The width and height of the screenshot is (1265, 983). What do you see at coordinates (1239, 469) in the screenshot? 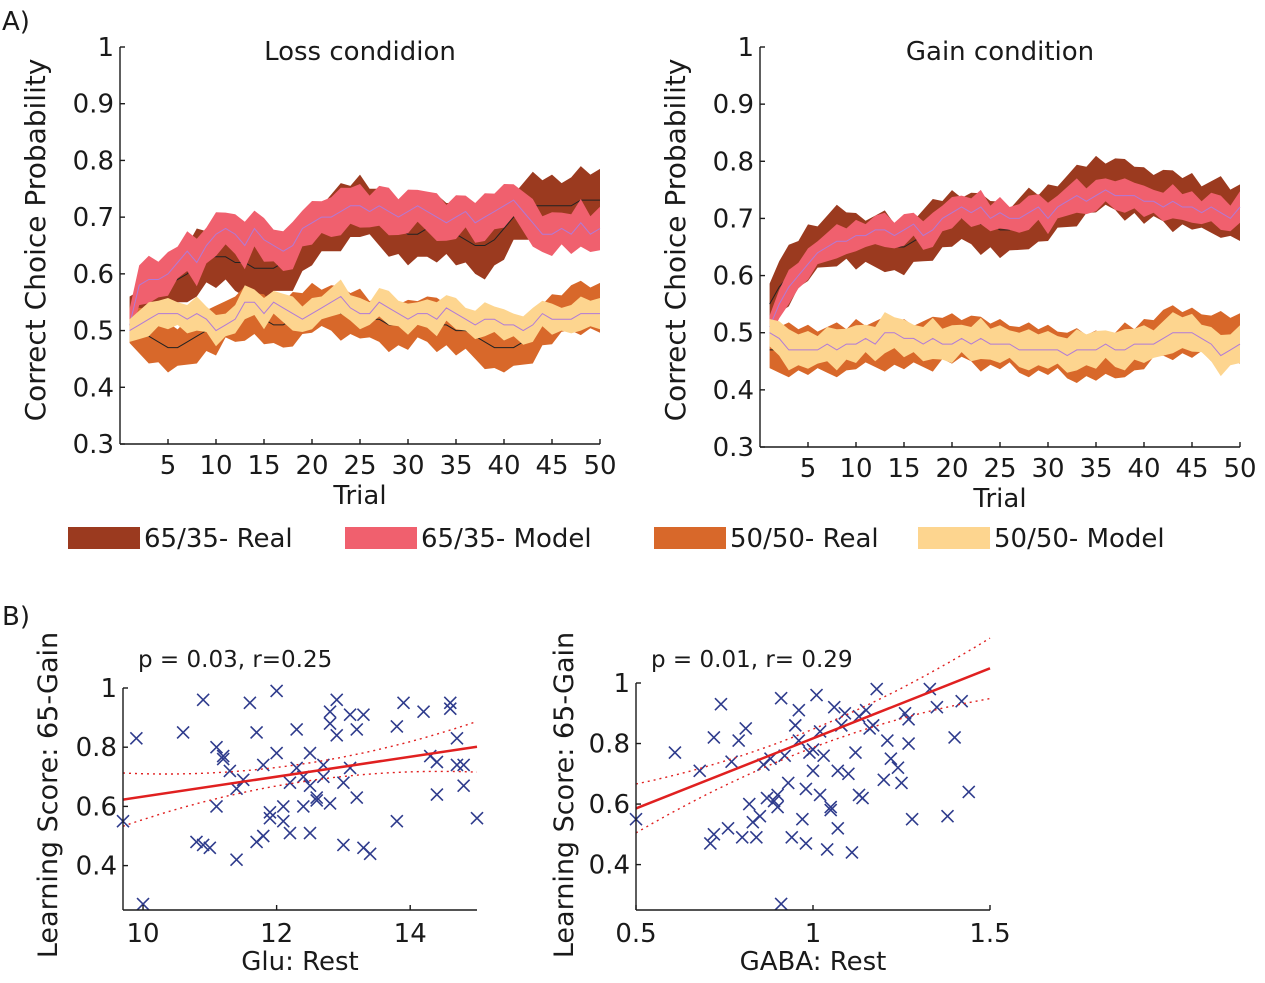
I see `x-tick-label: 50` at bounding box center [1239, 469].